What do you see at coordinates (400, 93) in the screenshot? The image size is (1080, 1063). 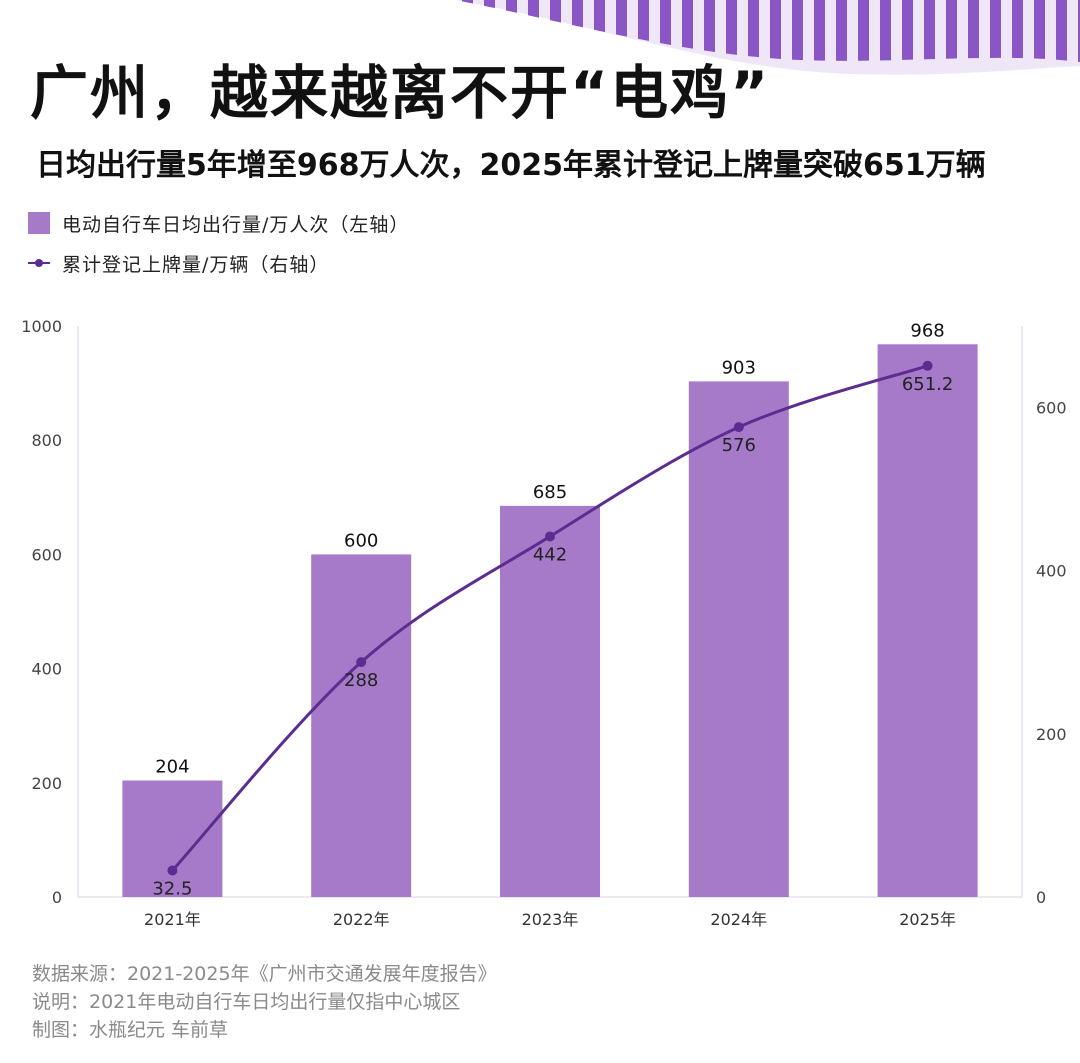 I see `page-title: 广州，越来越离不开“电鸡”` at bounding box center [400, 93].